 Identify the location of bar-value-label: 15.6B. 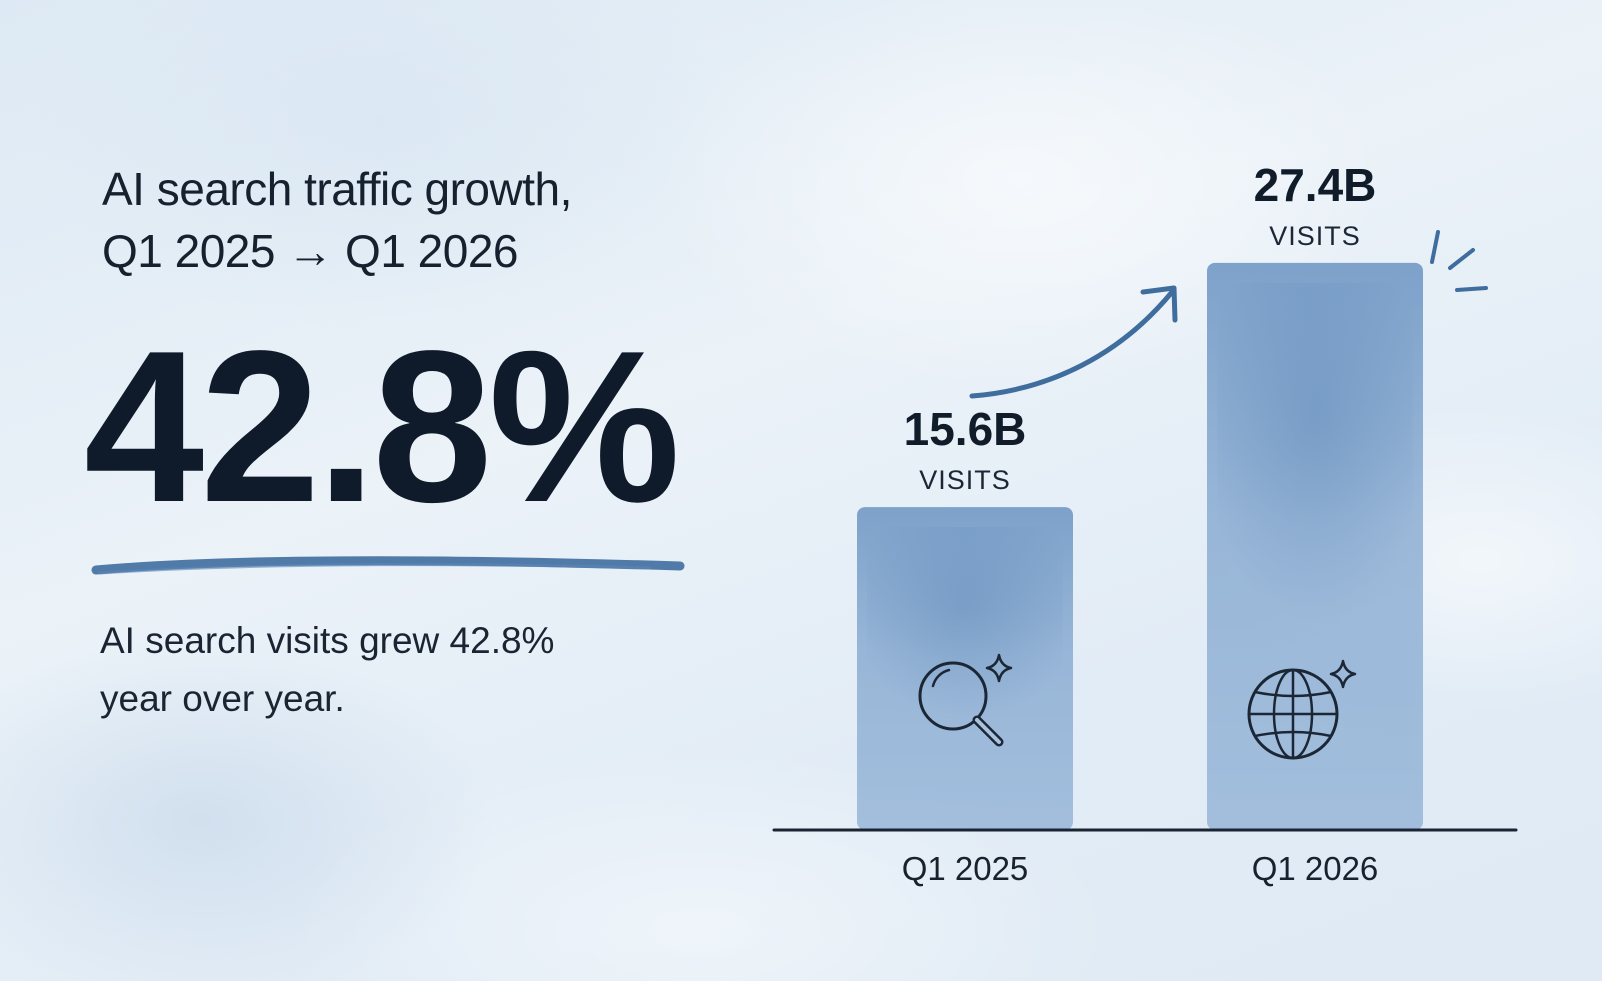
(965, 429).